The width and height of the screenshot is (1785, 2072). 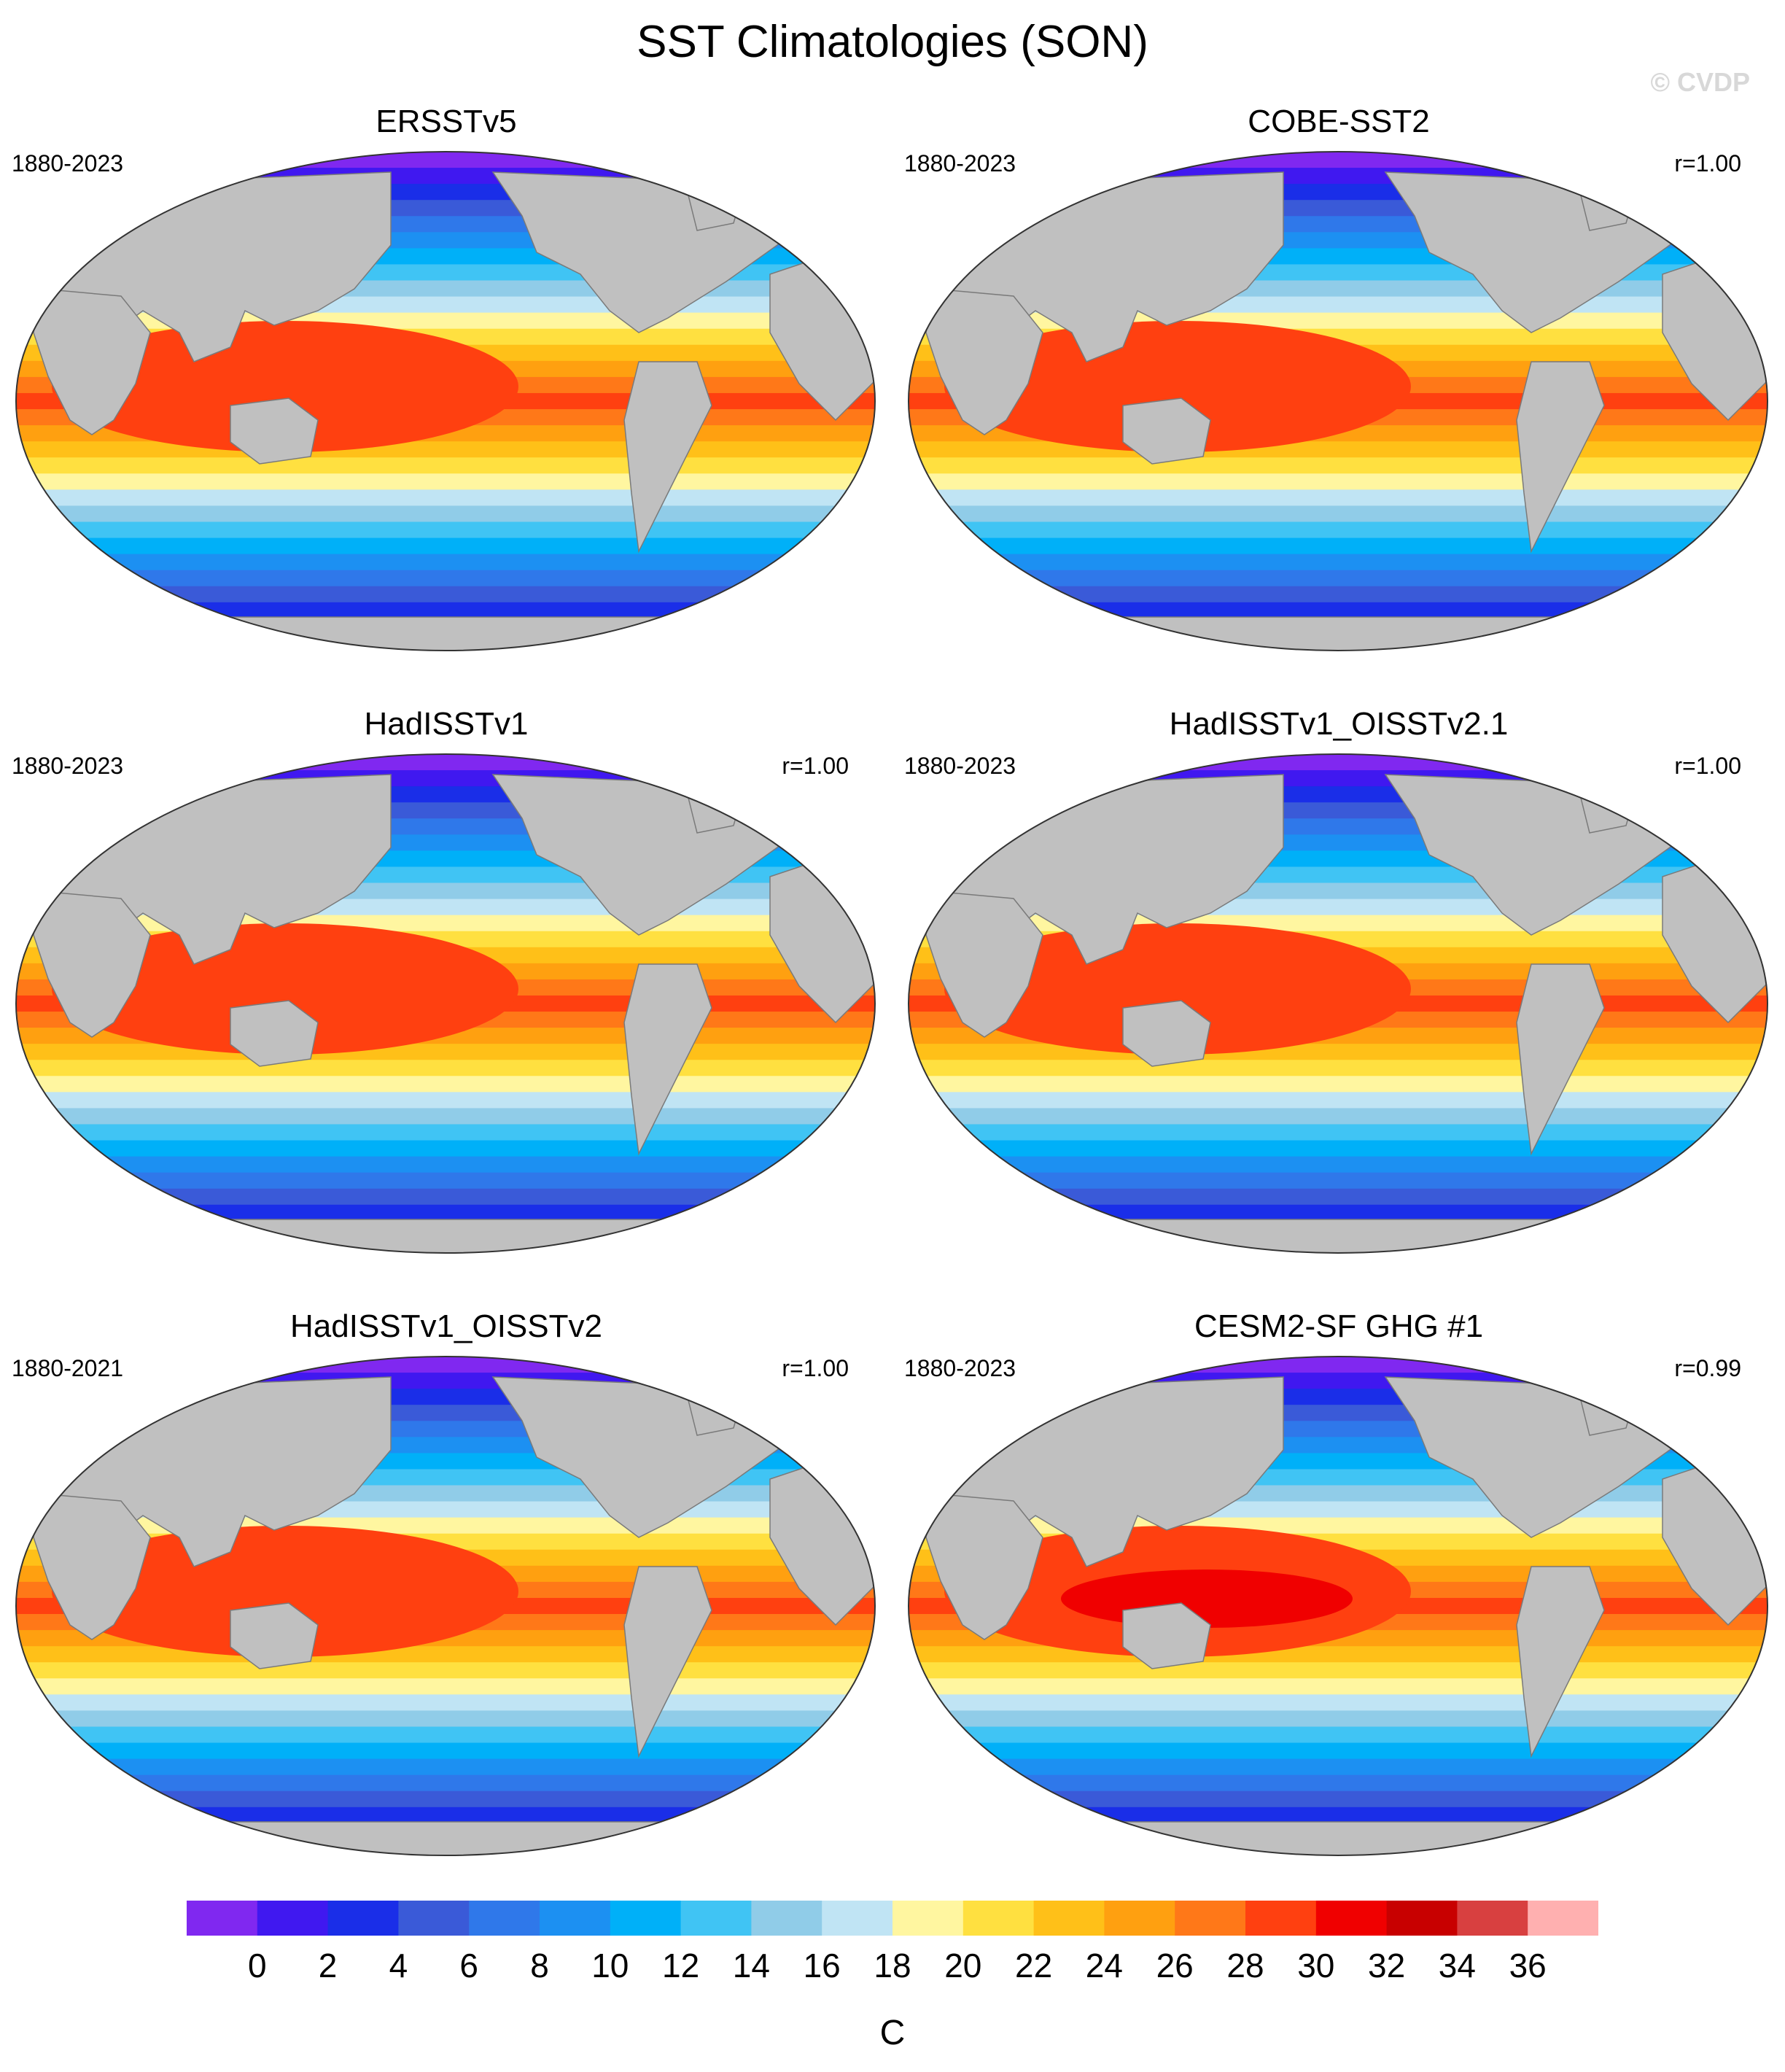 I want to click on colorbar-tick-label: 4, so click(x=398, y=1965).